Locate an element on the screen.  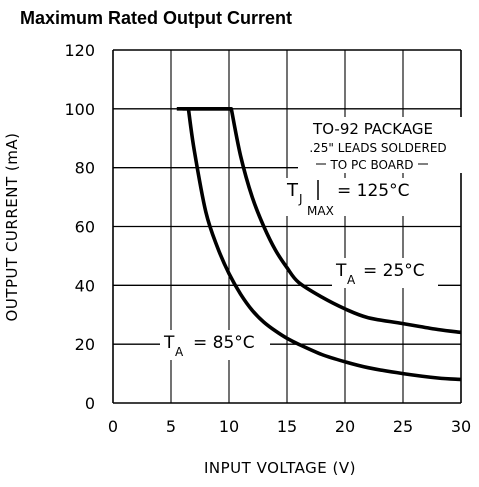
x-tick-label: 25 is located at coordinates (403, 426).